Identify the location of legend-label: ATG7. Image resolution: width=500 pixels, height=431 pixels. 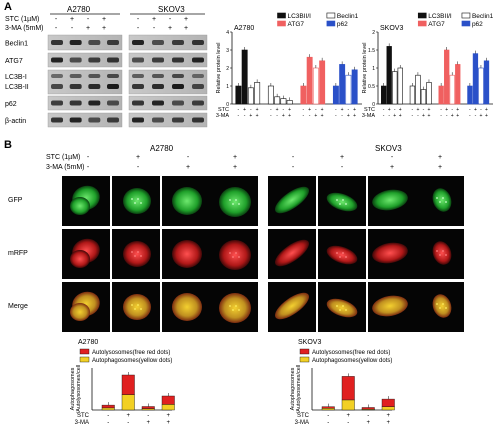
(436, 24).